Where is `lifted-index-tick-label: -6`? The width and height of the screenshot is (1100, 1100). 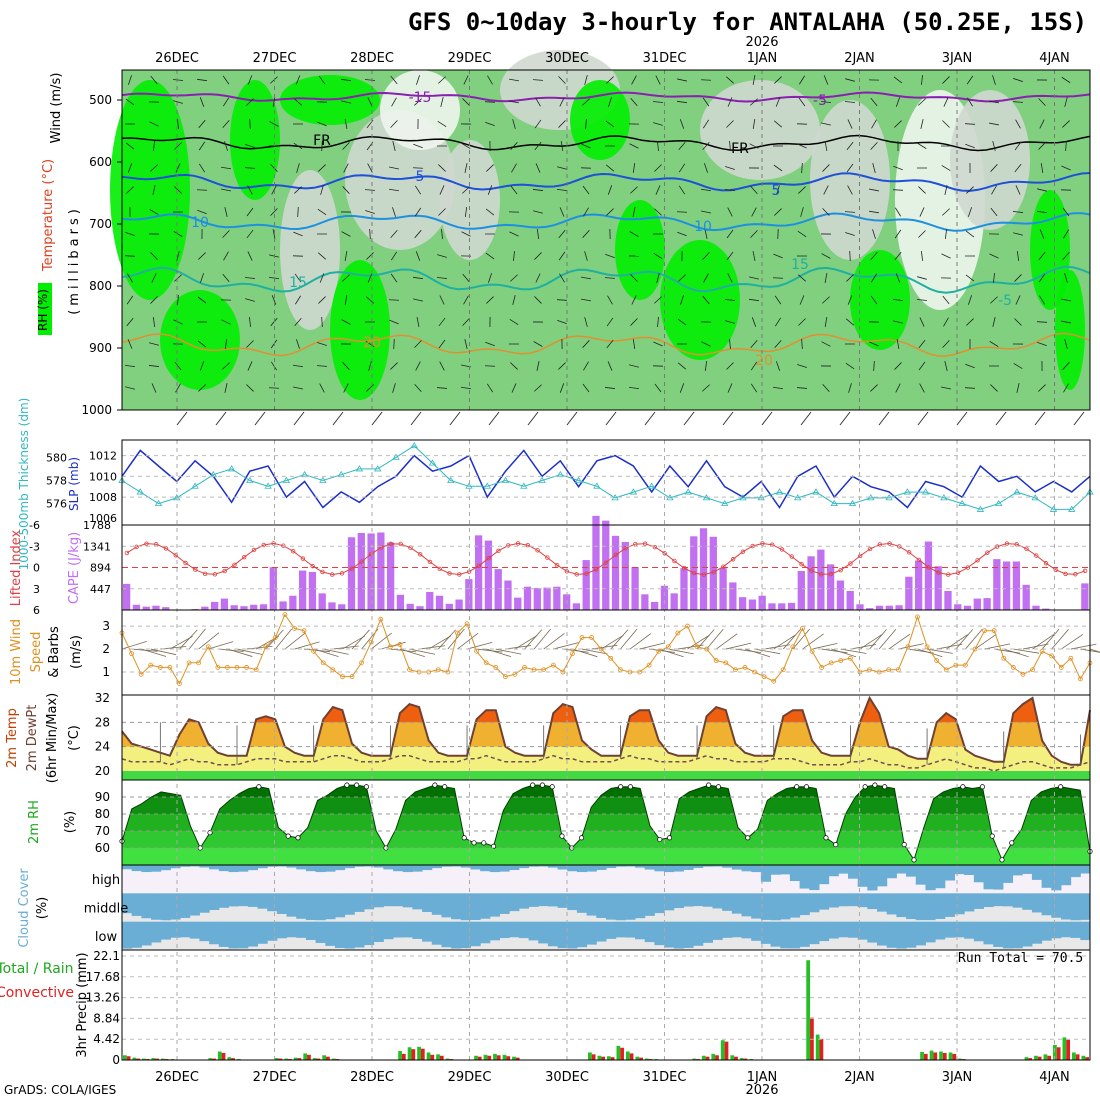 lifted-index-tick-label: -6 is located at coordinates (34, 525).